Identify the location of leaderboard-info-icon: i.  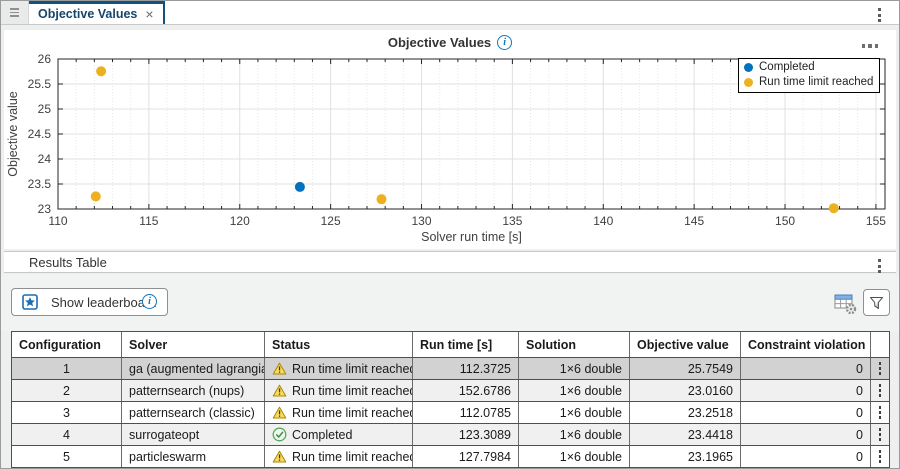
(149, 301).